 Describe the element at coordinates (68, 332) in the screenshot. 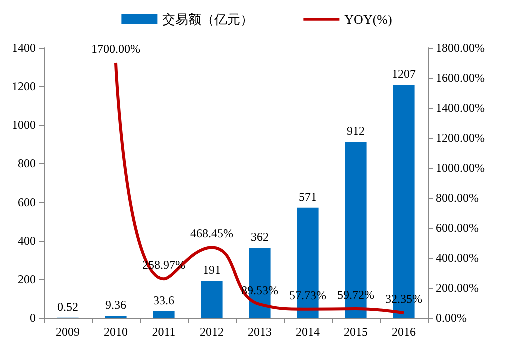

I see `x-tick-label: 2009` at that location.